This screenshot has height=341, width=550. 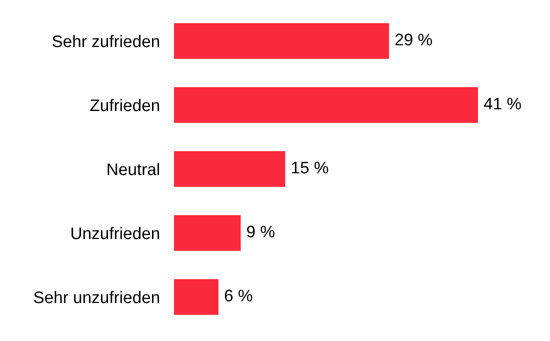 I want to click on data-label: 29 %, so click(x=413, y=40).